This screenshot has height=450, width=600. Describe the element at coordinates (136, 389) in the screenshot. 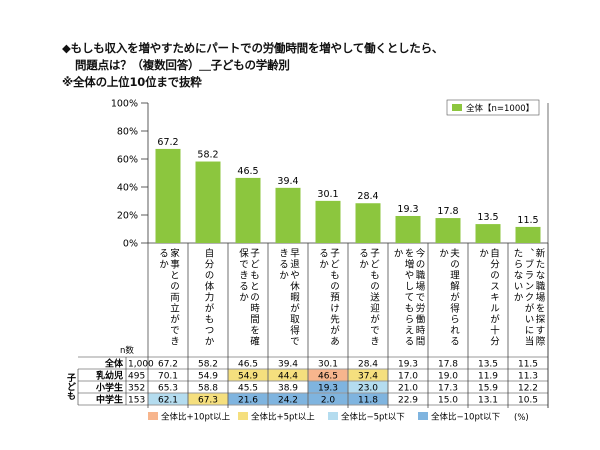

I see `table-n-value: 352` at that location.